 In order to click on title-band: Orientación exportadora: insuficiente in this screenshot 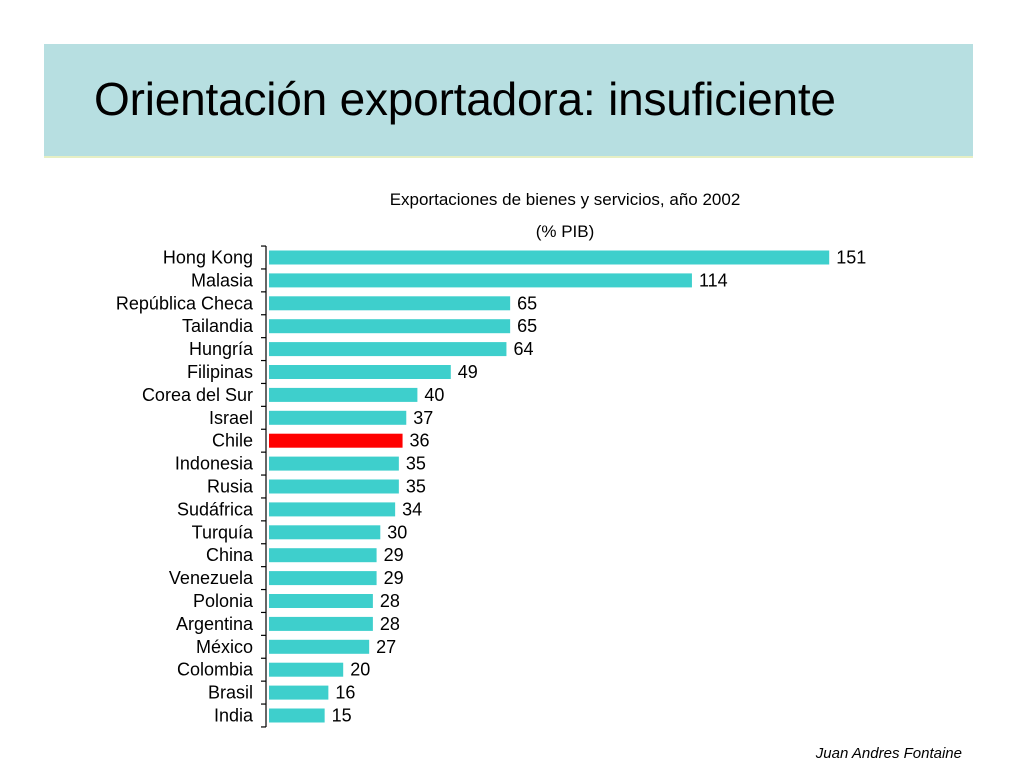, I will do `click(508, 101)`.